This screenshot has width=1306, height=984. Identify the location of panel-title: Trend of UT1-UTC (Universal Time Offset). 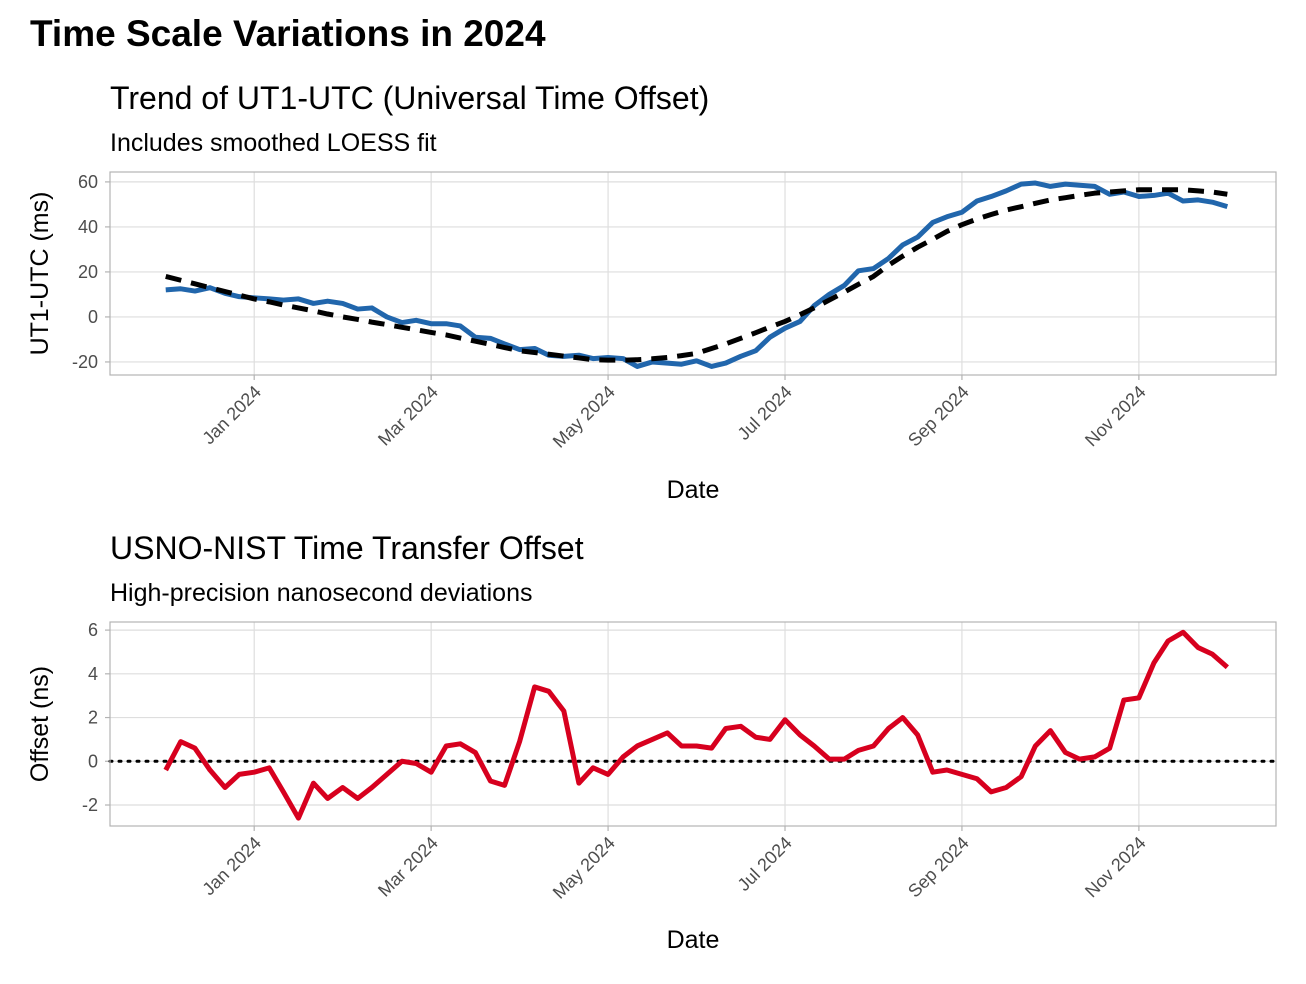
(409, 98).